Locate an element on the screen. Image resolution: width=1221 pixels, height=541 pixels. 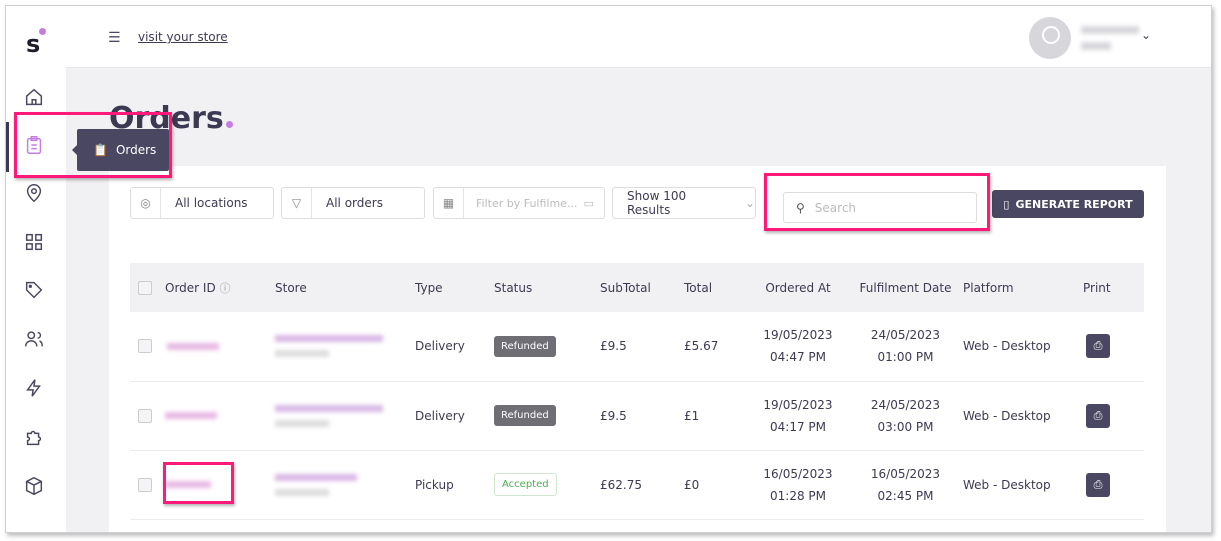
highlight-box-orders is located at coordinates (93, 145).